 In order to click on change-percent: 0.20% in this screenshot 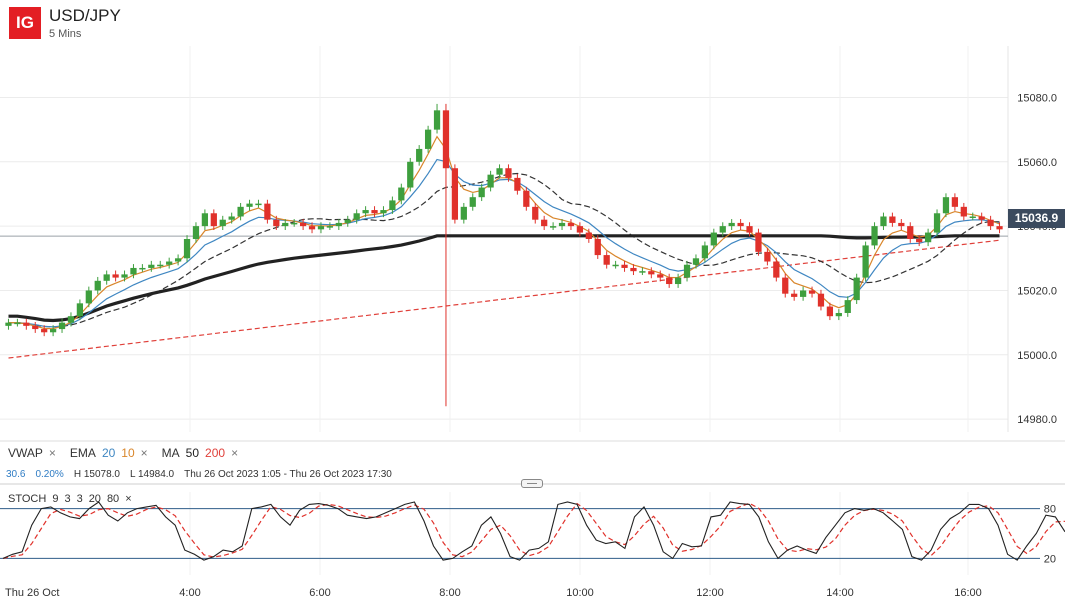, I will do `click(49, 474)`.